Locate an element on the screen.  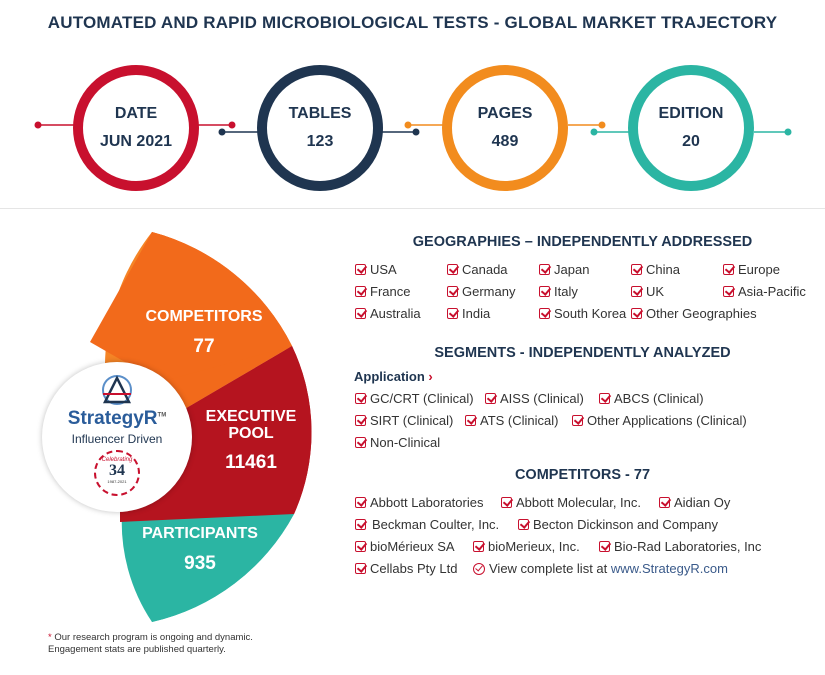
geo-item: South Korea is located at coordinates (582, 313).